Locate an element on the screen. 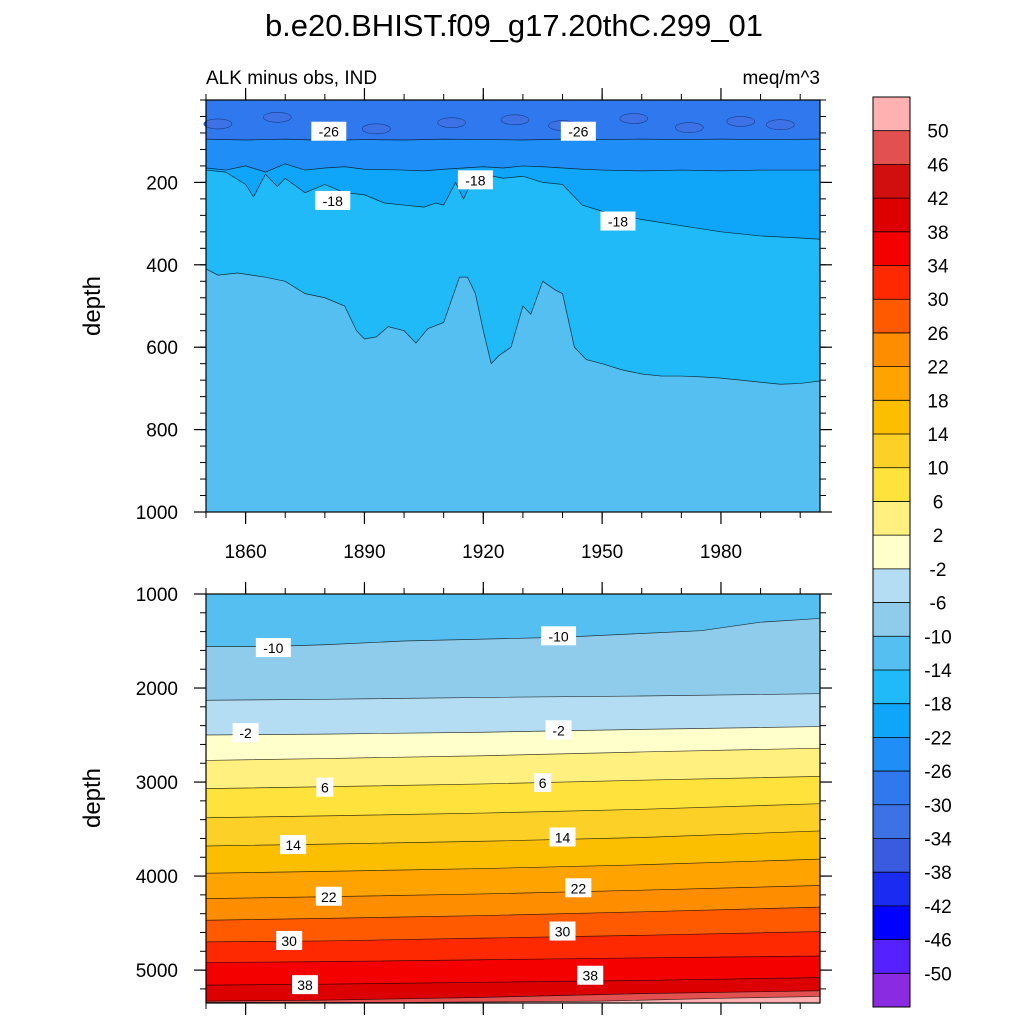 This screenshot has width=1024, height=1024. colorbar-tick-label-6: 26 is located at coordinates (937, 334).